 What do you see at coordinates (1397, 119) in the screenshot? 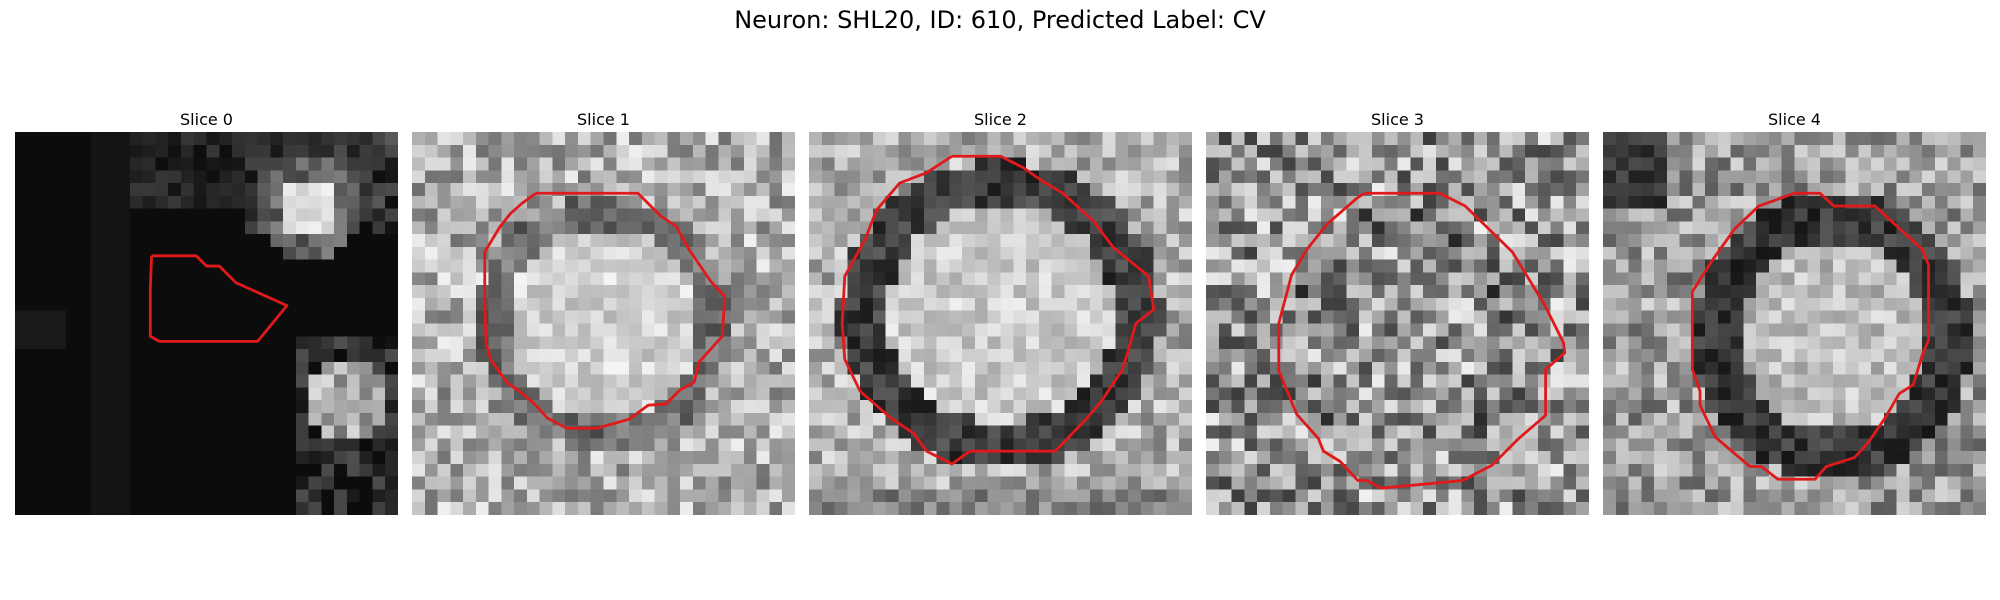
I see `slice-title-3: Slice 3` at bounding box center [1397, 119].